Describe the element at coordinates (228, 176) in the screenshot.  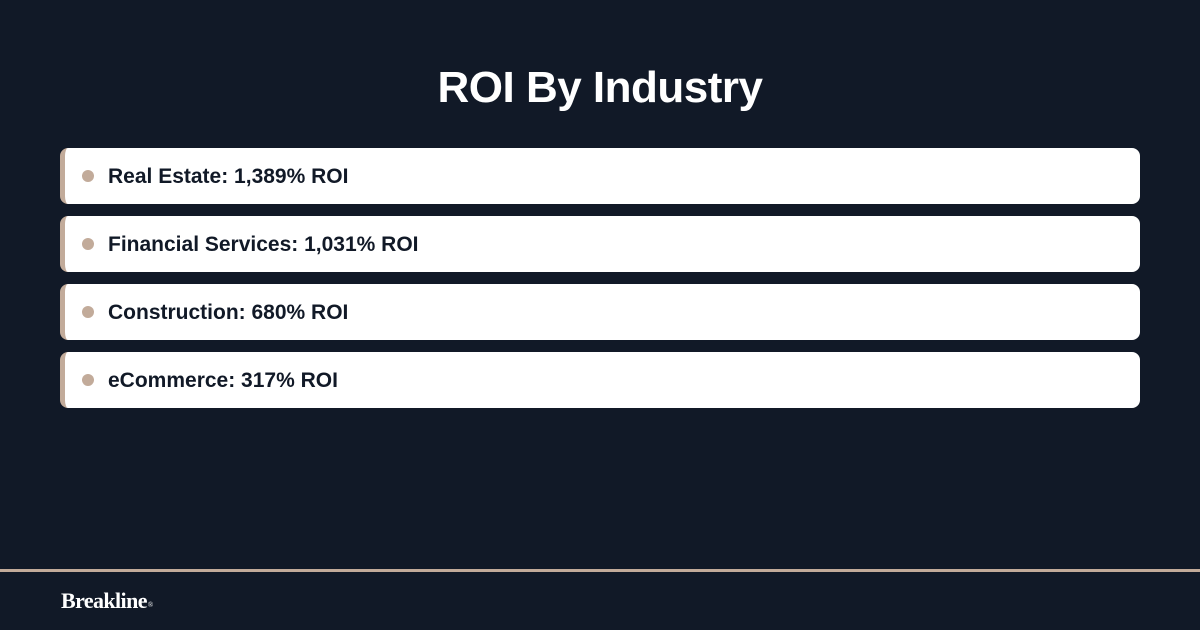
I see `list-item-label: Real Estate: 1,389% ROI` at that location.